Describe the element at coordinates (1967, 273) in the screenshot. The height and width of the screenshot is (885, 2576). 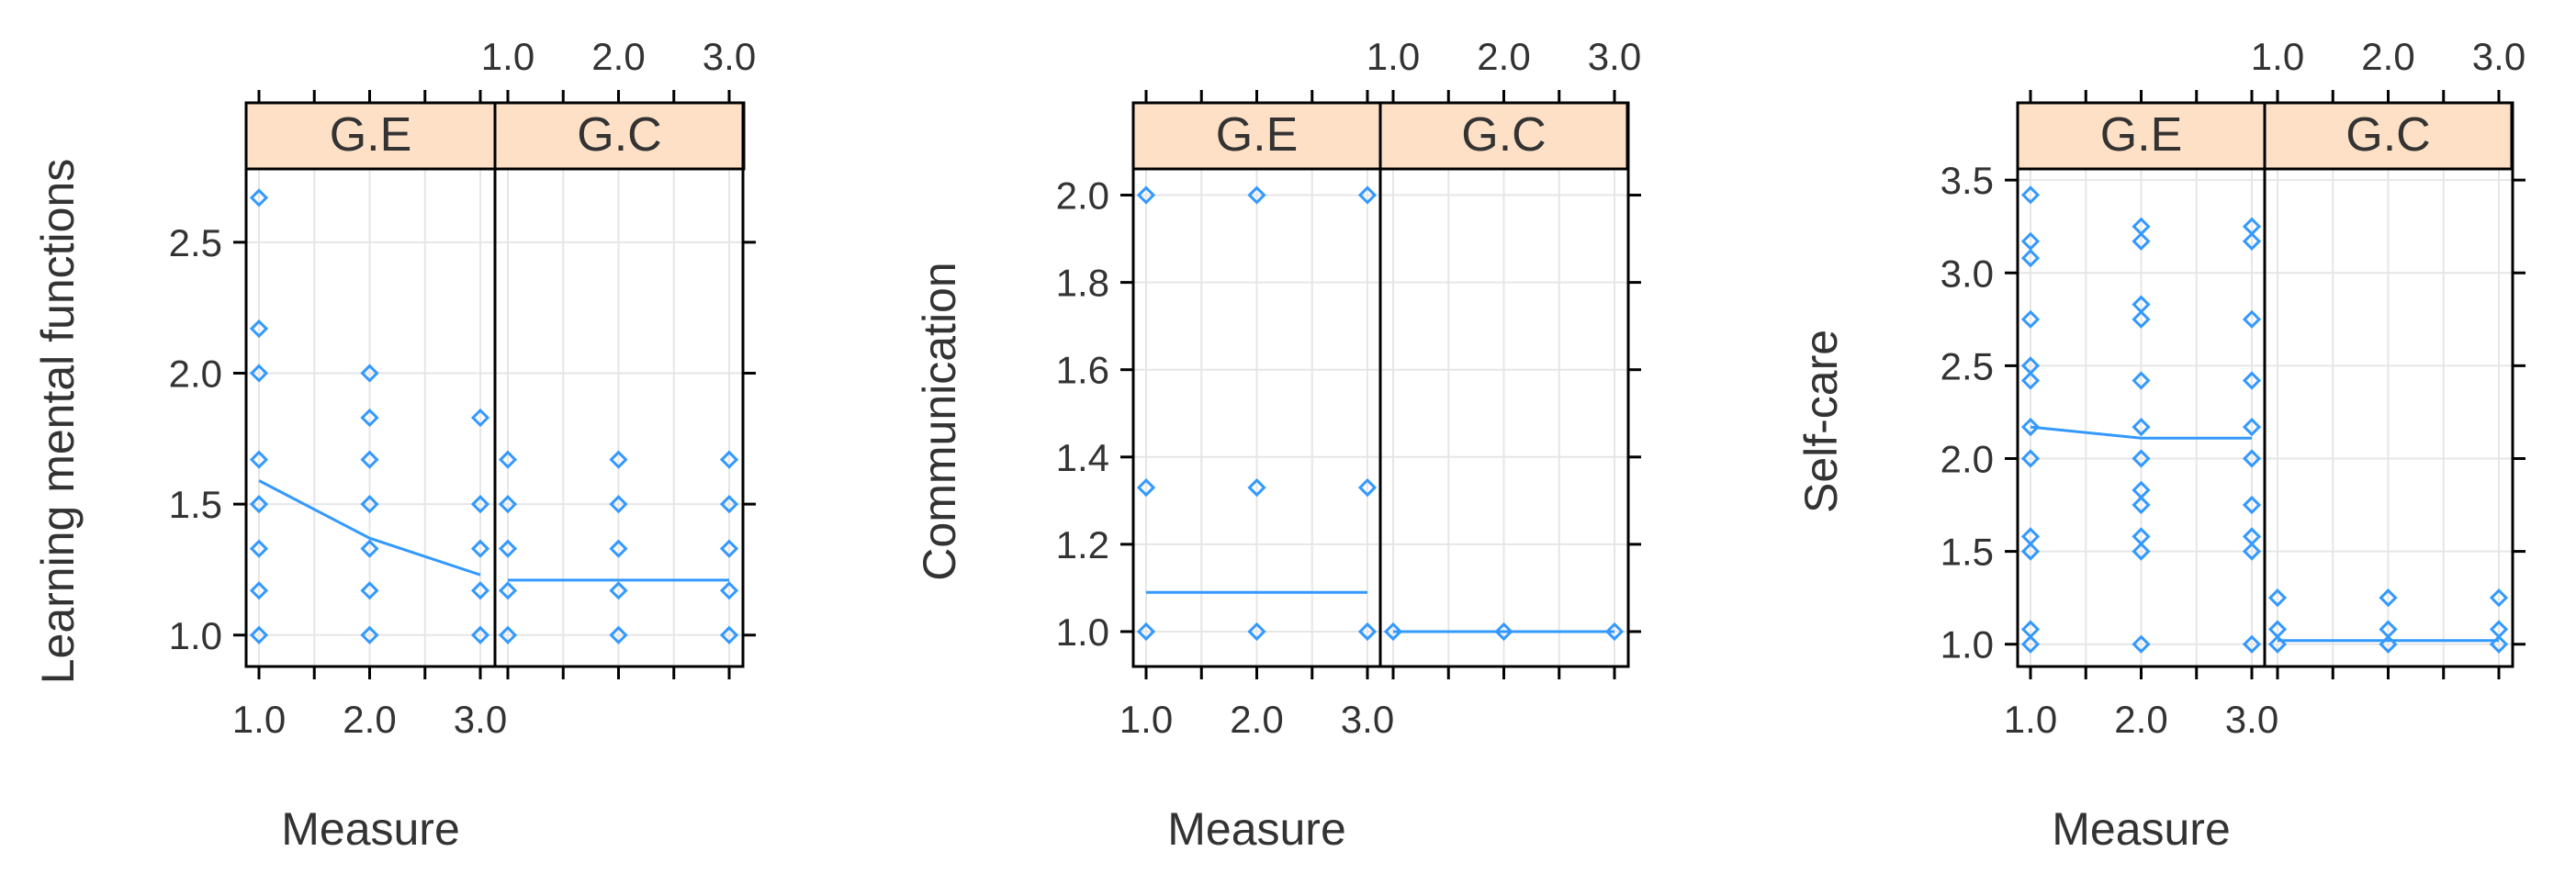
I see `y-tick-label: 3.0` at that location.